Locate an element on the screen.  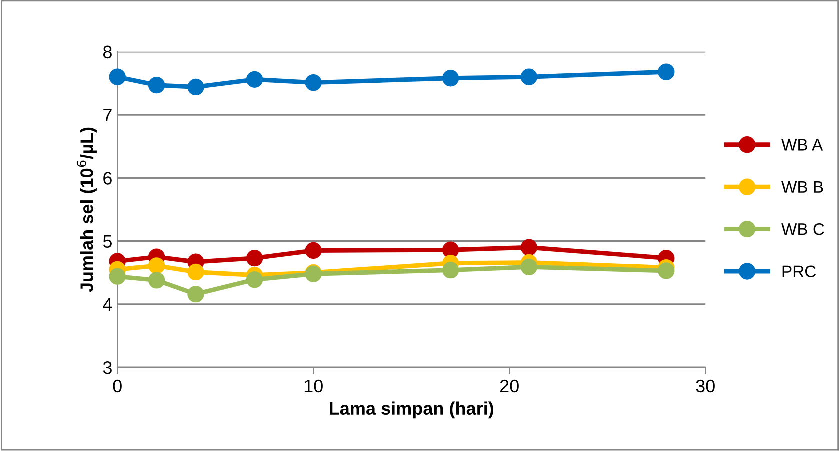
x-axis-title: Lama simpan (hari) is located at coordinates (412, 410).